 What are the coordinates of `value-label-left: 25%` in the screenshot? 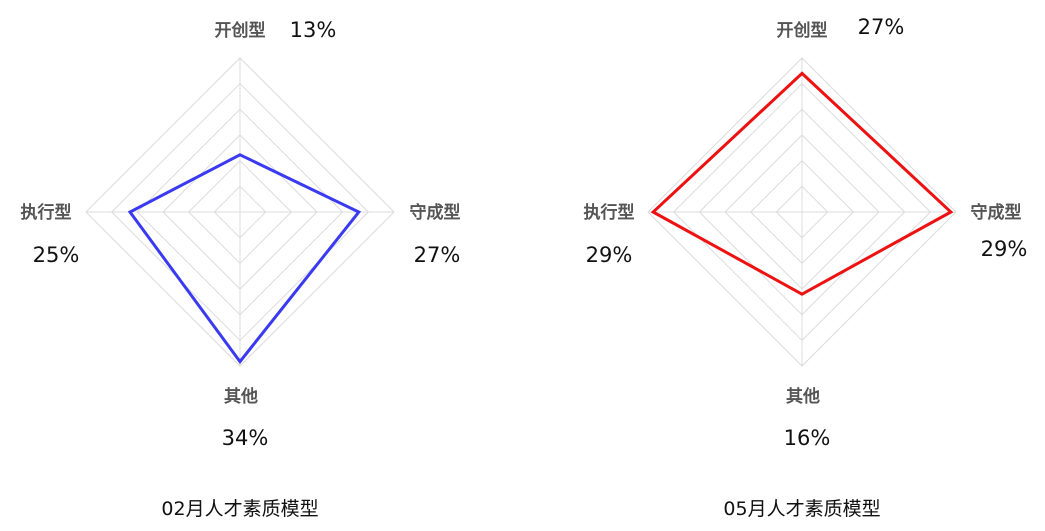 It's located at (56, 255).